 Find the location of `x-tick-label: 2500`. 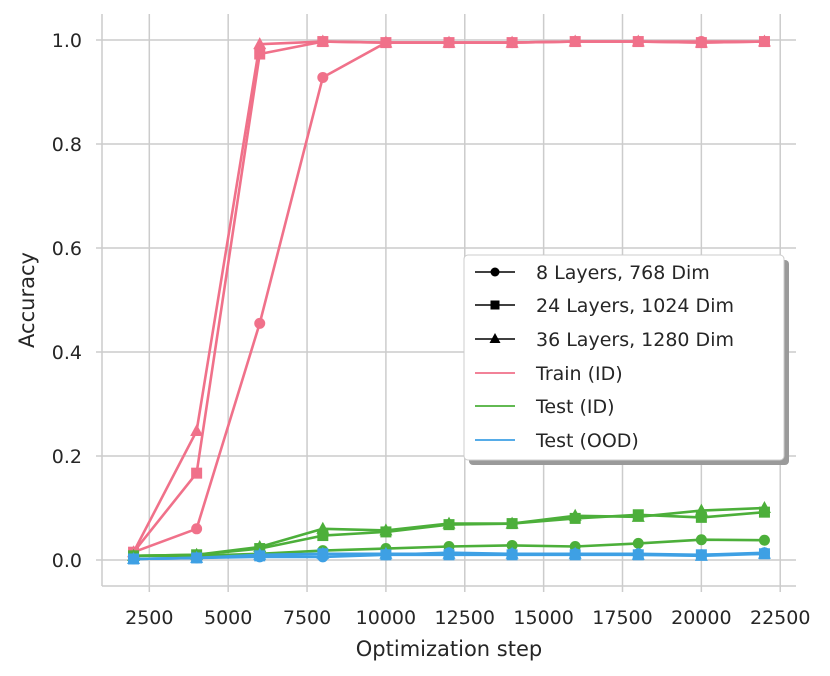

x-tick-label: 2500 is located at coordinates (149, 618).